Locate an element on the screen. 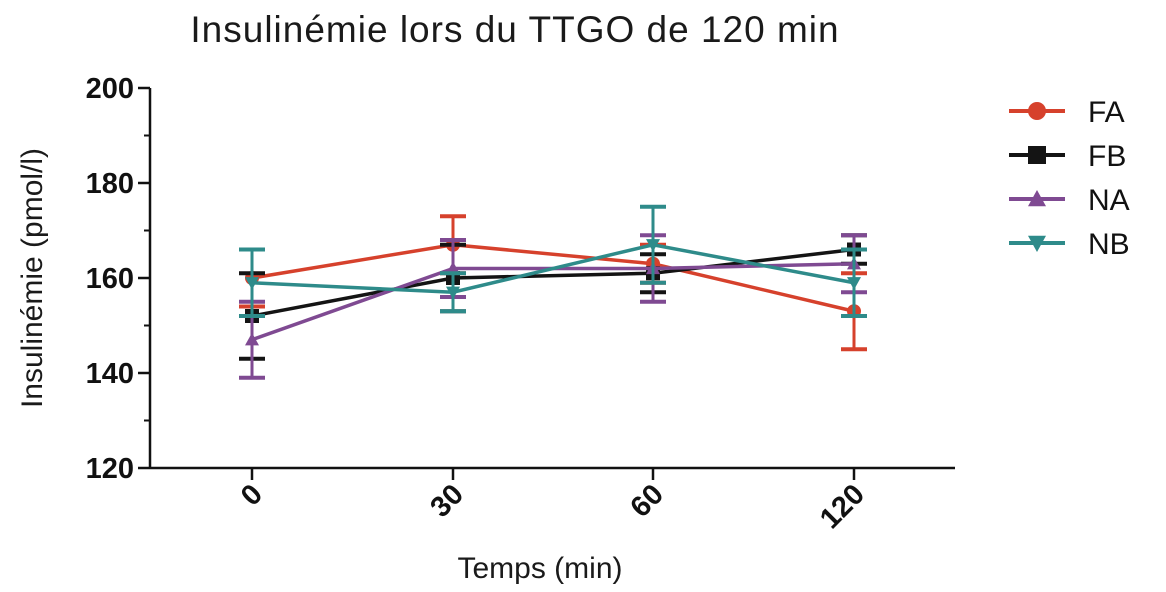 This screenshot has width=1166, height=592. legend-marker-fa is located at coordinates (1037, 111).